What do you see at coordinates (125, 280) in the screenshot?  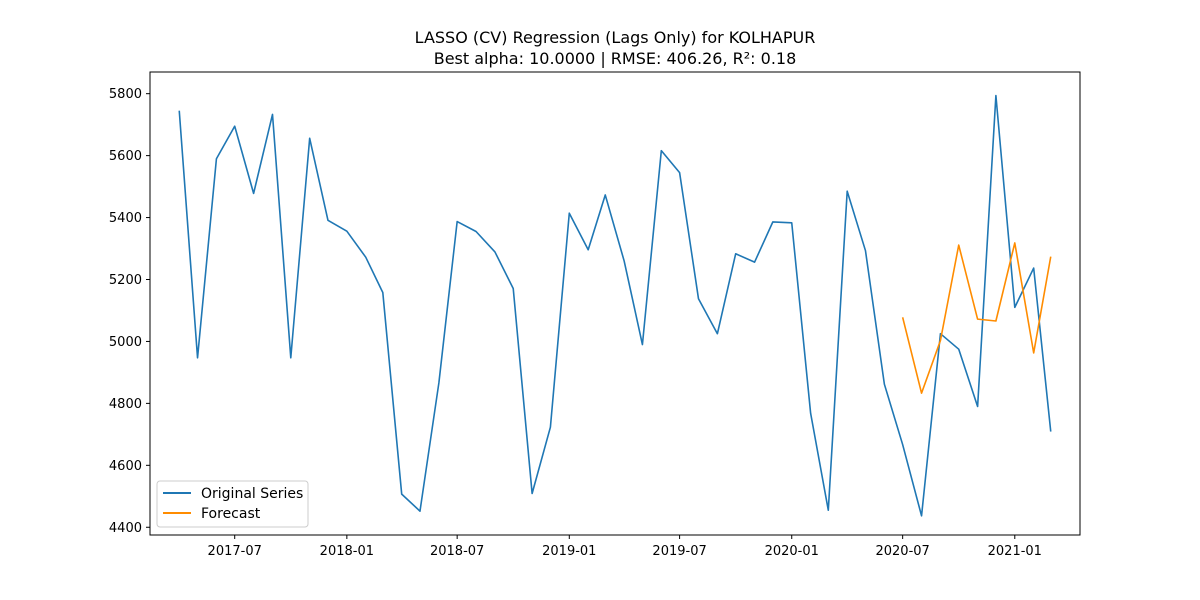 I see `y-tick-label: 5200` at bounding box center [125, 280].